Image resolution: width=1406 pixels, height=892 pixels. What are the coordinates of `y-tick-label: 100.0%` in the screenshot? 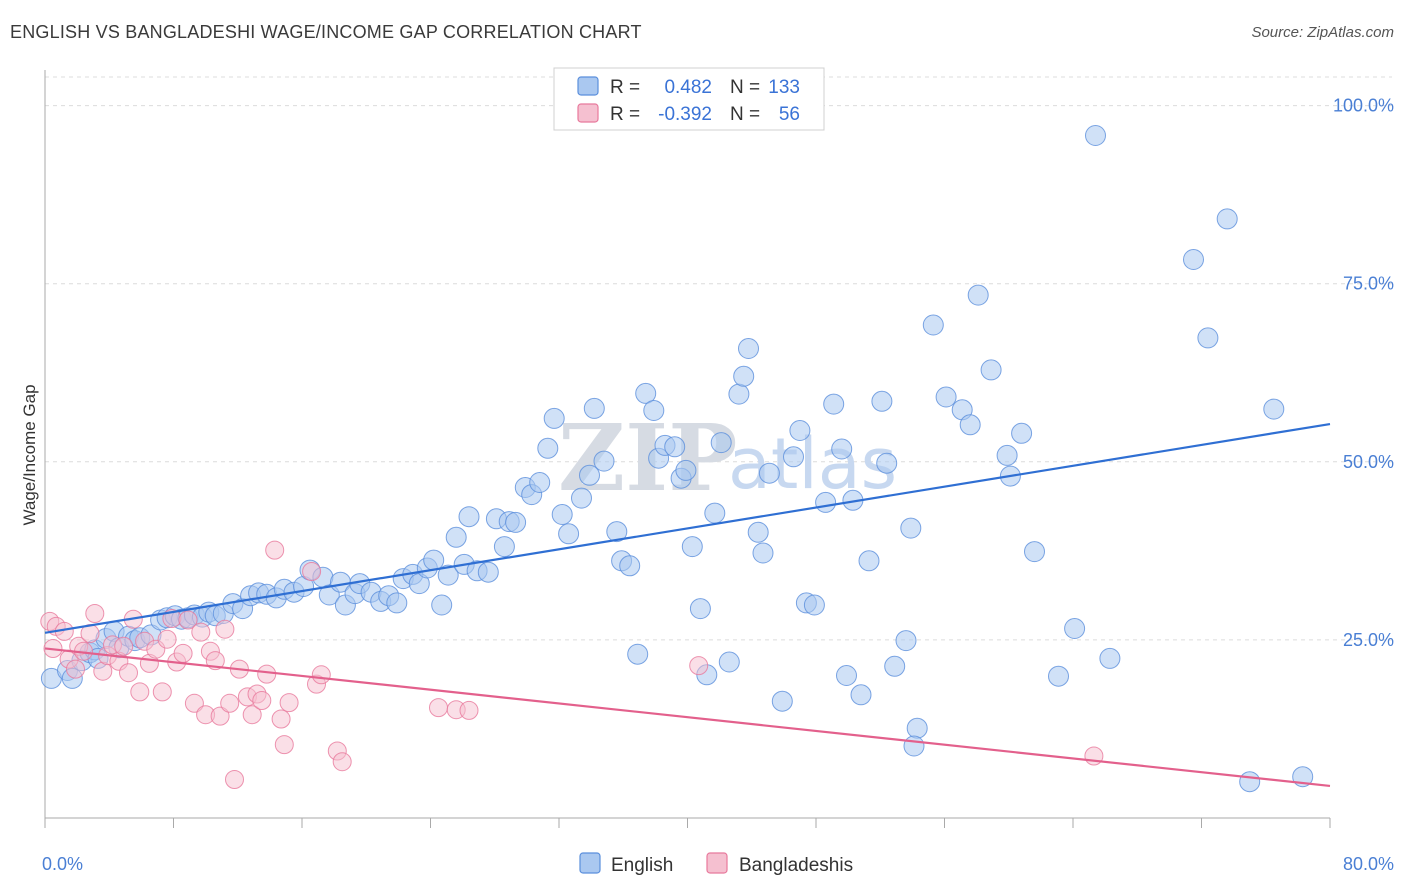 It's located at (1363, 106).